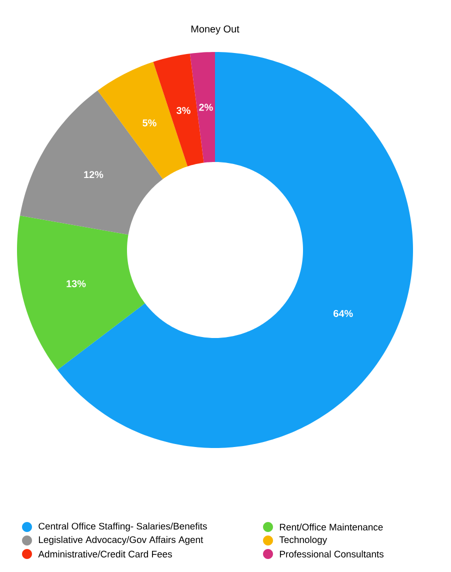  Describe the element at coordinates (94, 174) in the screenshot. I see `data-label: 12%` at that location.